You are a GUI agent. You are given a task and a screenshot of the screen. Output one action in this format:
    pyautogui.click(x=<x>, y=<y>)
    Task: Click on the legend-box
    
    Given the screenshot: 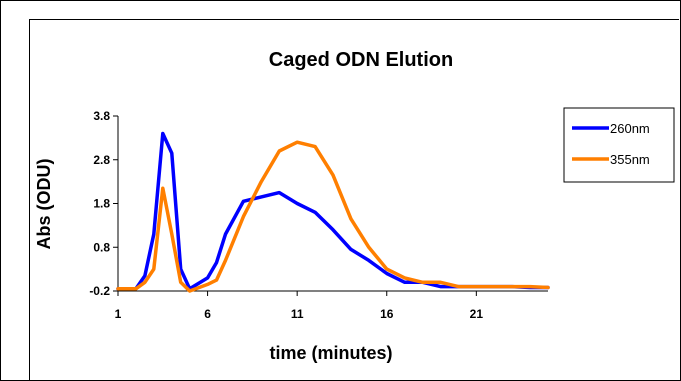 What is the action you would take?
    pyautogui.click(x=619, y=145)
    